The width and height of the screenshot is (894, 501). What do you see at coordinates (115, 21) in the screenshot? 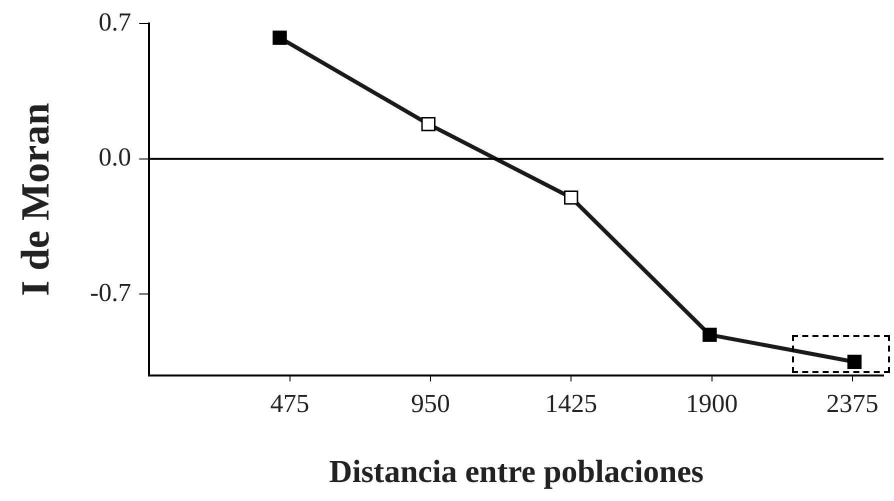
I see `y-tick-label: 0.7` at bounding box center [115, 21].